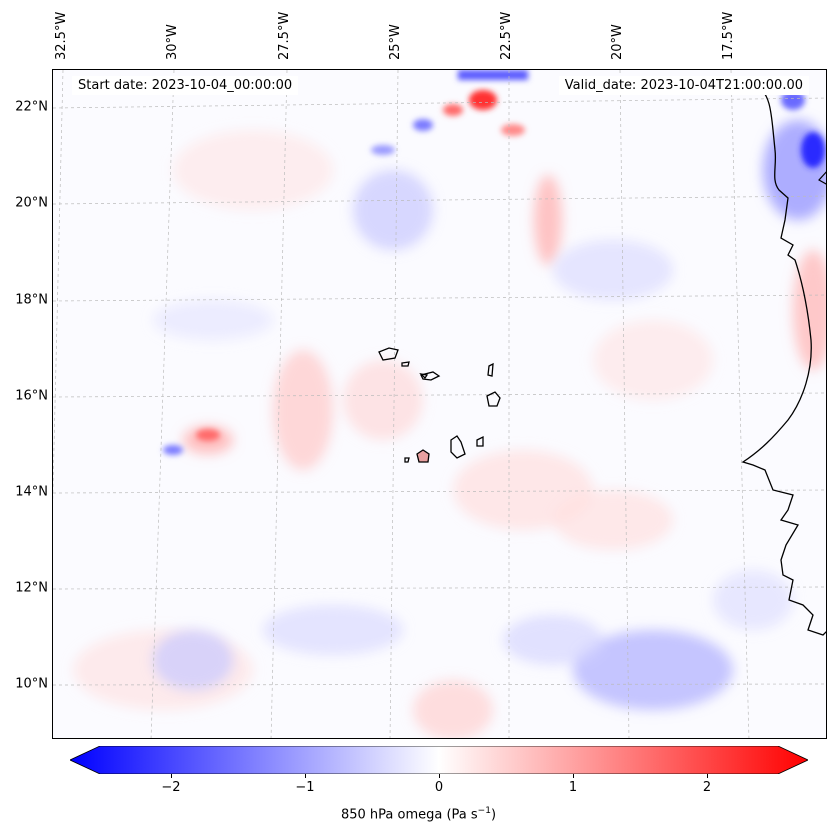 The image size is (837, 839). Describe the element at coordinates (284, 35) in the screenshot. I see `lon-label-27-5w: 27.5°W` at that location.